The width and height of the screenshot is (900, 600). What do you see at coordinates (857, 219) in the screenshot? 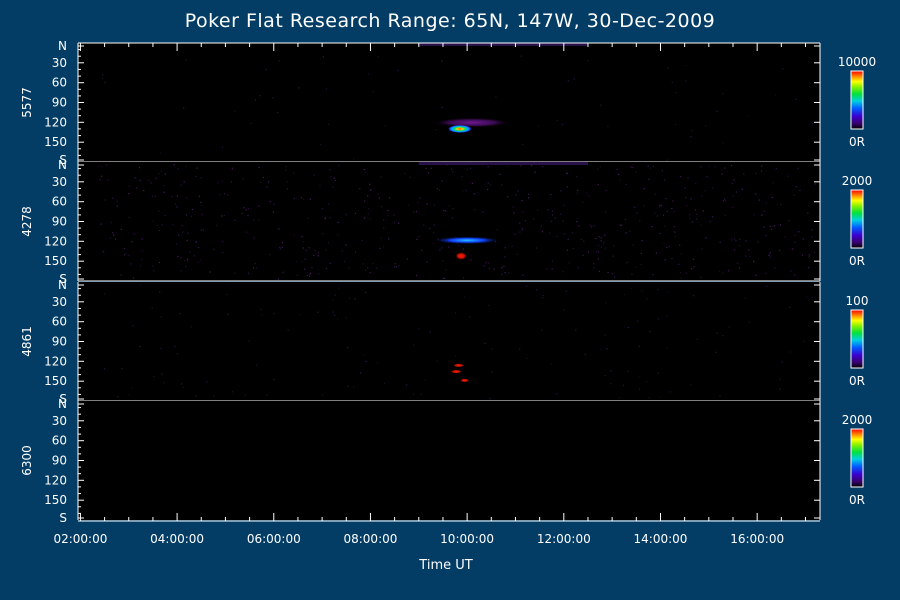
I see `colorbar` at bounding box center [857, 219].